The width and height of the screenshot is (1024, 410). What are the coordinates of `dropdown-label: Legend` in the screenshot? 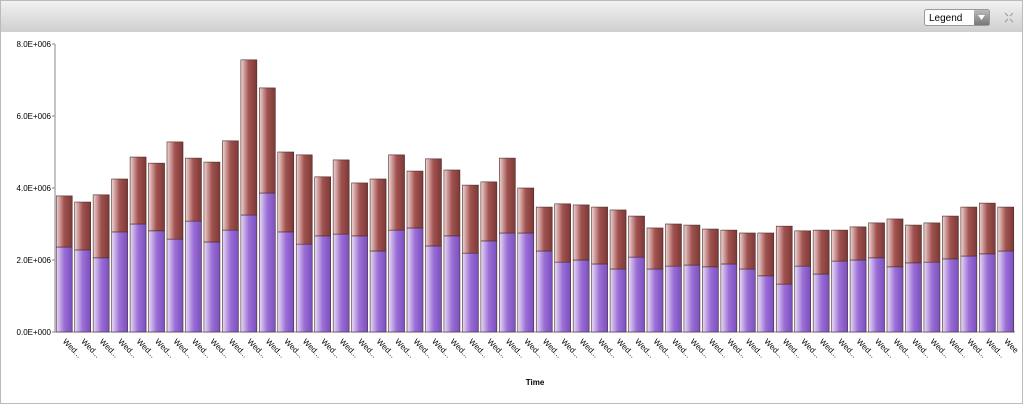 It's located at (945, 18).